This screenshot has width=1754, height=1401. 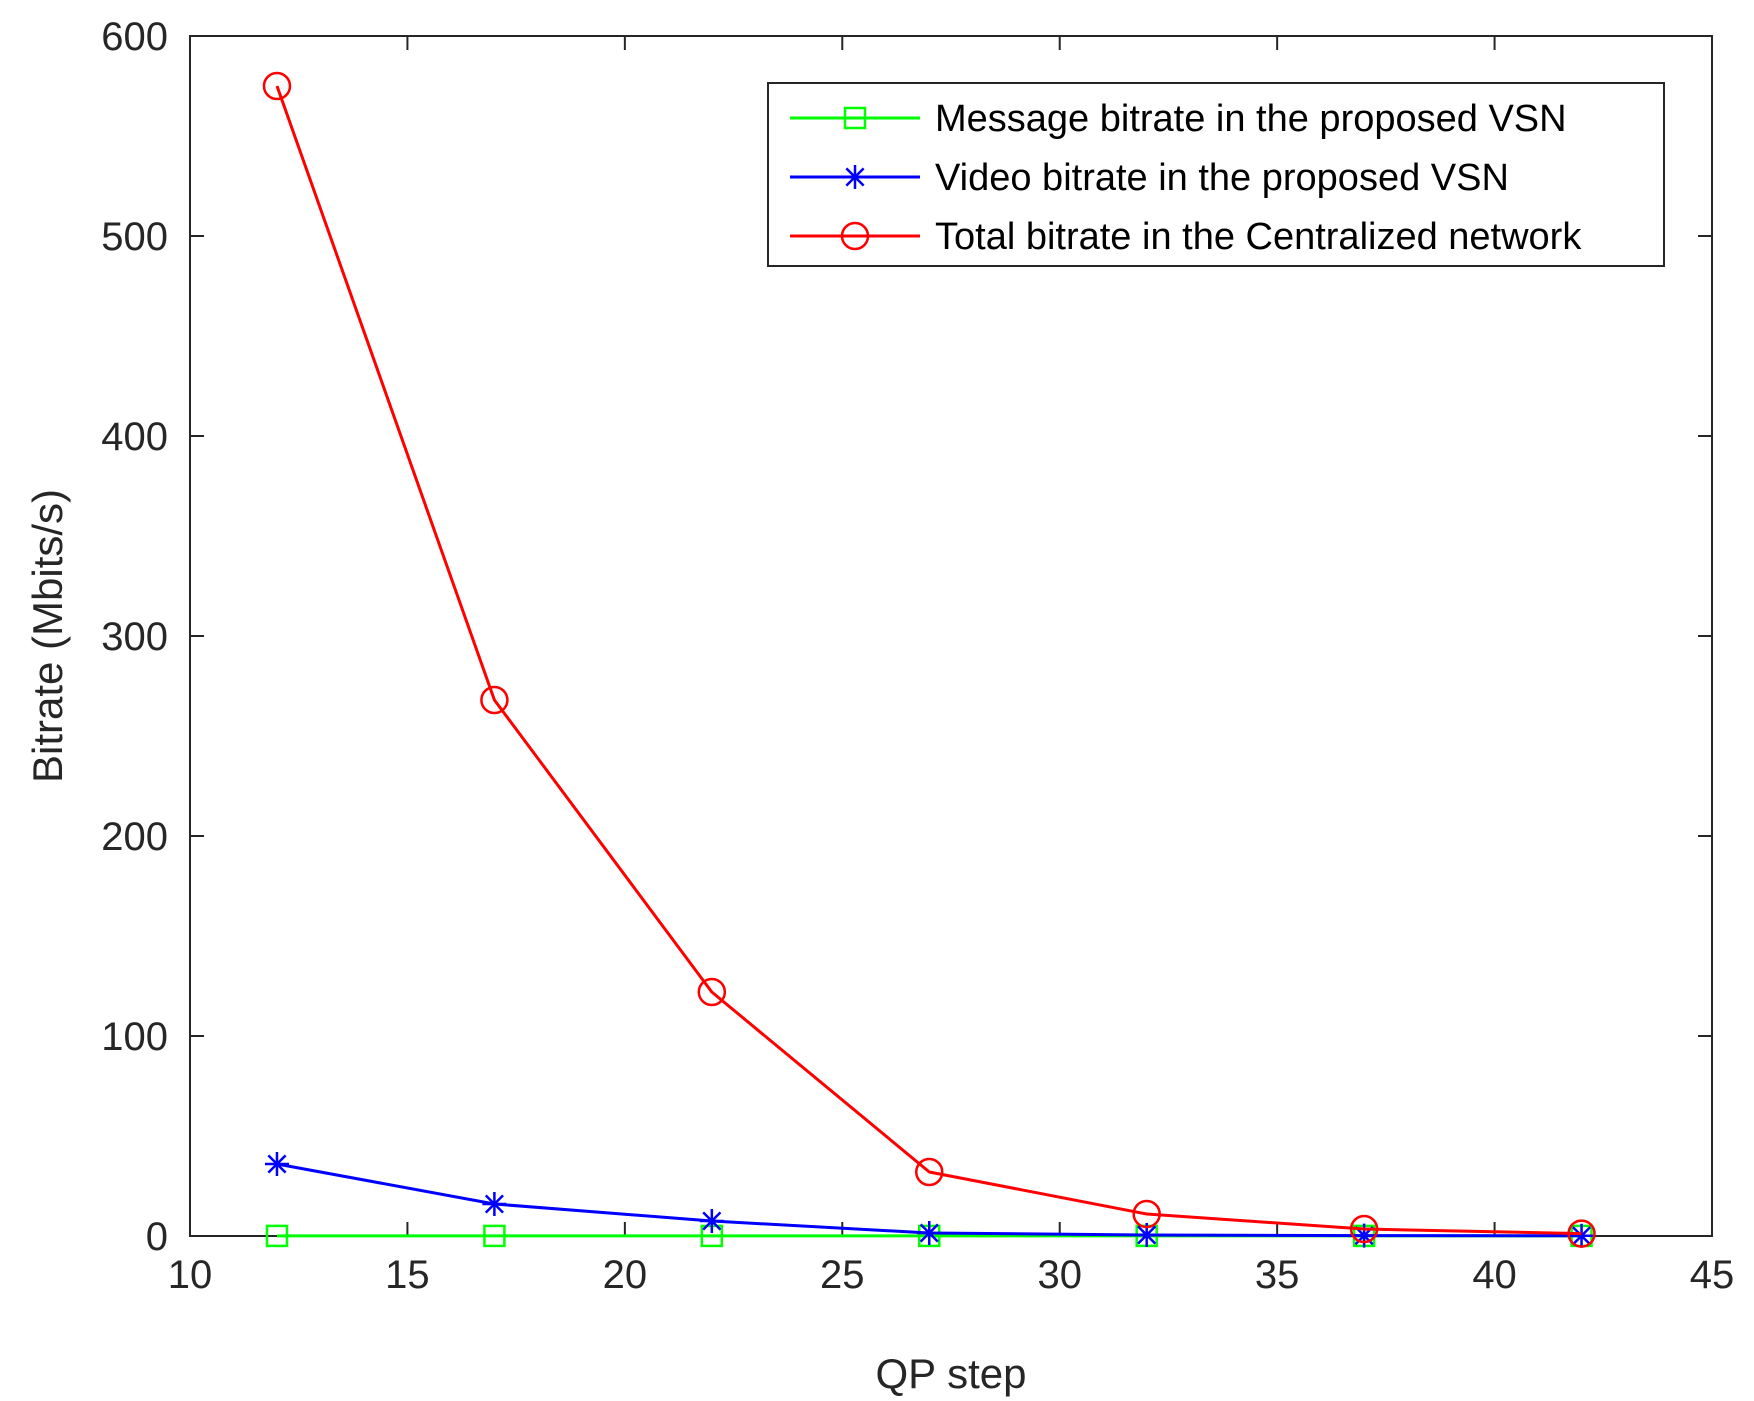 I want to click on y-tick-label: 300, so click(x=134, y=637).